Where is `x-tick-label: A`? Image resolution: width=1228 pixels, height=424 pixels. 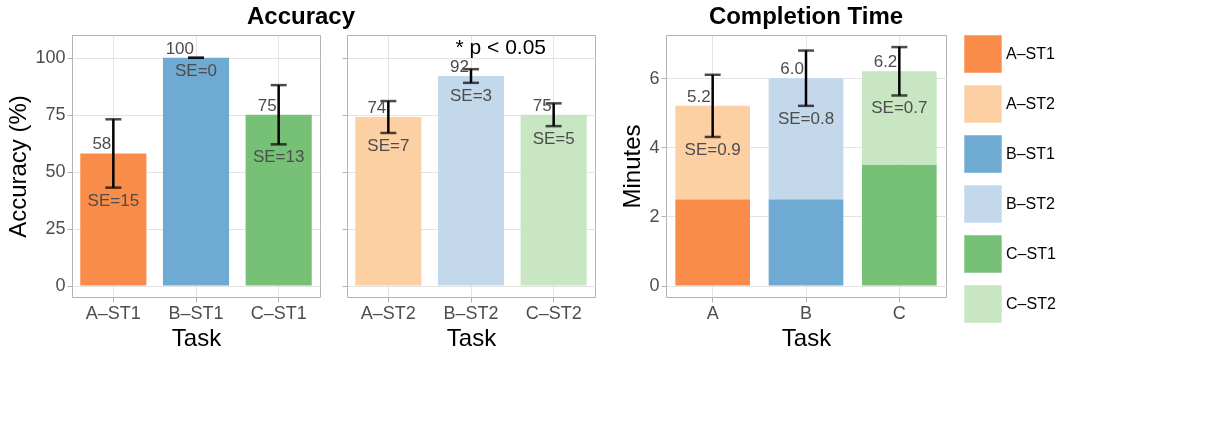
x-tick-label: A is located at coordinates (712, 312).